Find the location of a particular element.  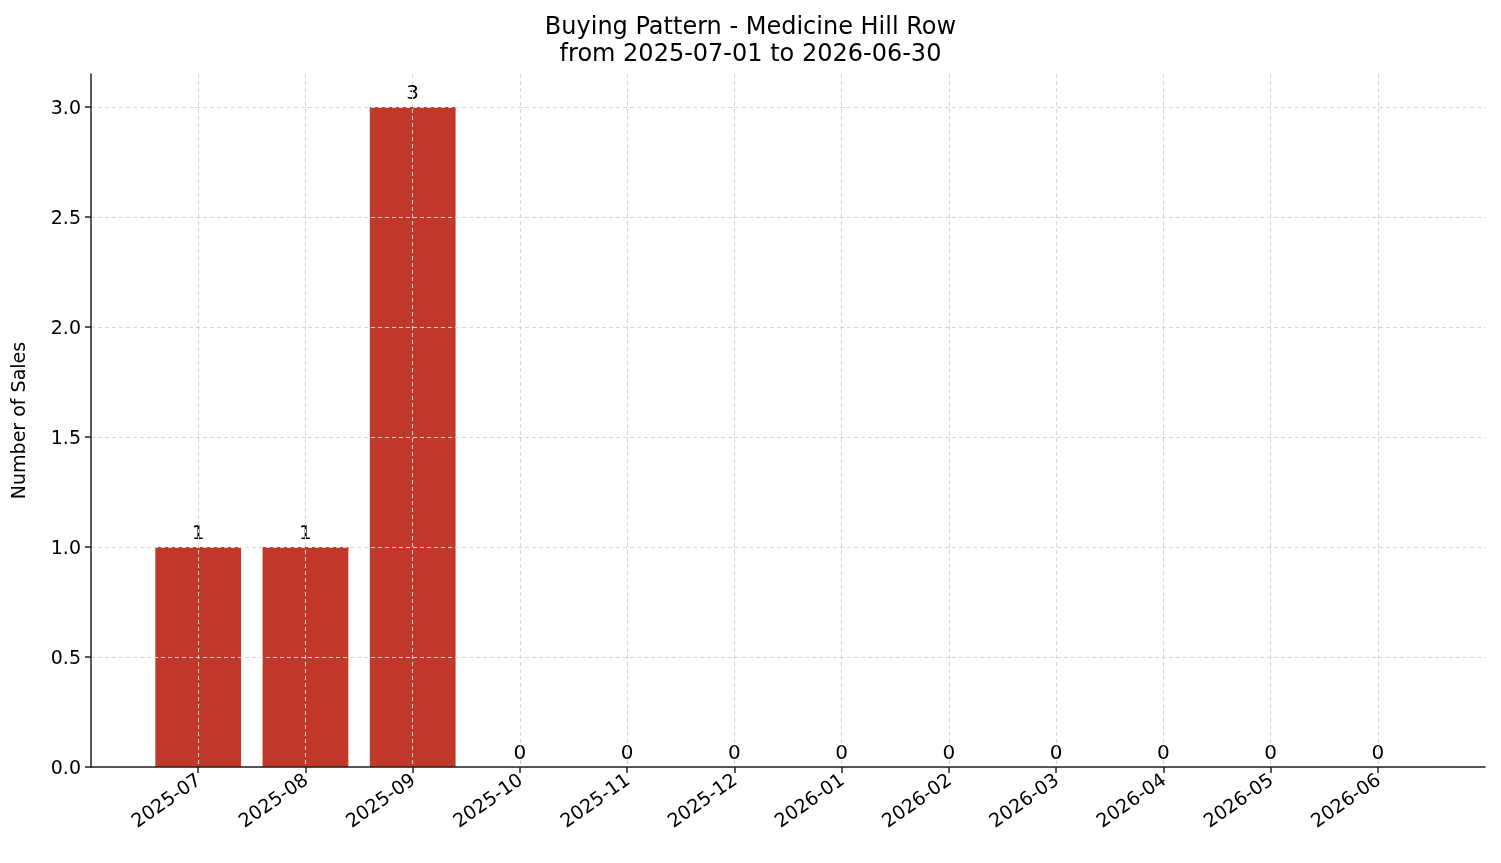

chart-subtitle: from 2025-07-01 to 2026-06-30 is located at coordinates (750, 53).